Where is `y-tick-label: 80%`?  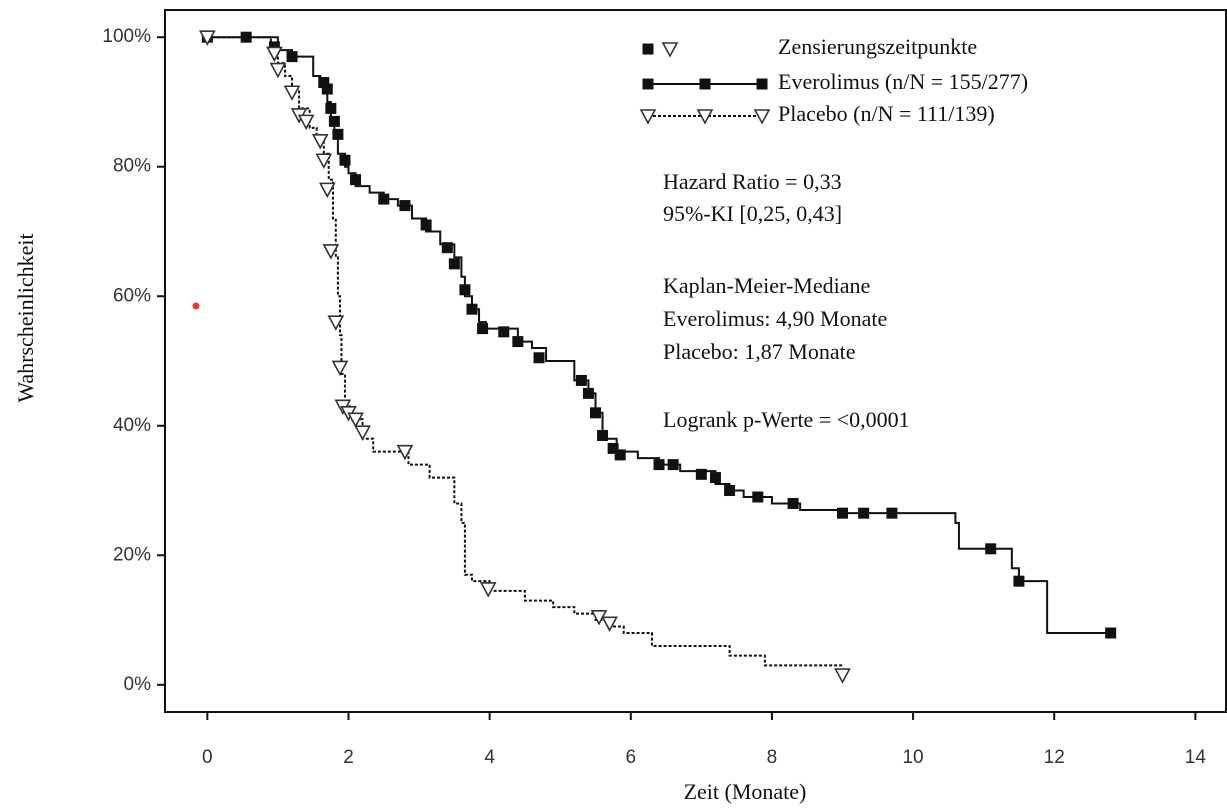 y-tick-label: 80% is located at coordinates (132, 166).